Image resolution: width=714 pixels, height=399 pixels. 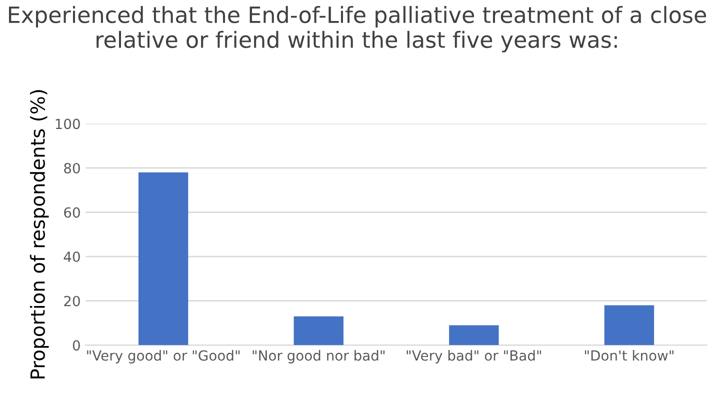 I want to click on y-tick-label: 40, so click(x=72, y=257).